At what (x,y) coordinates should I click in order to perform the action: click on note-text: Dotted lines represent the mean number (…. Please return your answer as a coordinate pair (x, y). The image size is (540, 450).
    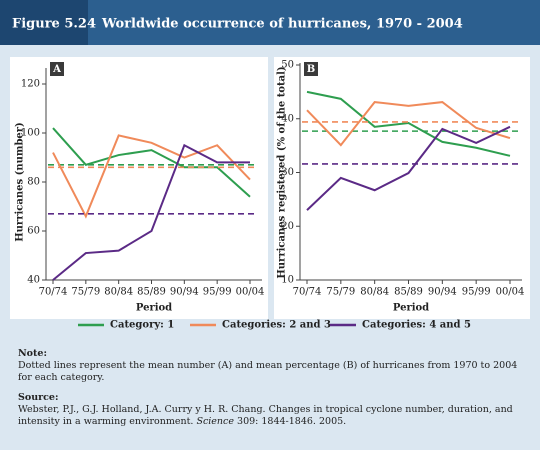
    Looking at the image, I should click on (268, 371).